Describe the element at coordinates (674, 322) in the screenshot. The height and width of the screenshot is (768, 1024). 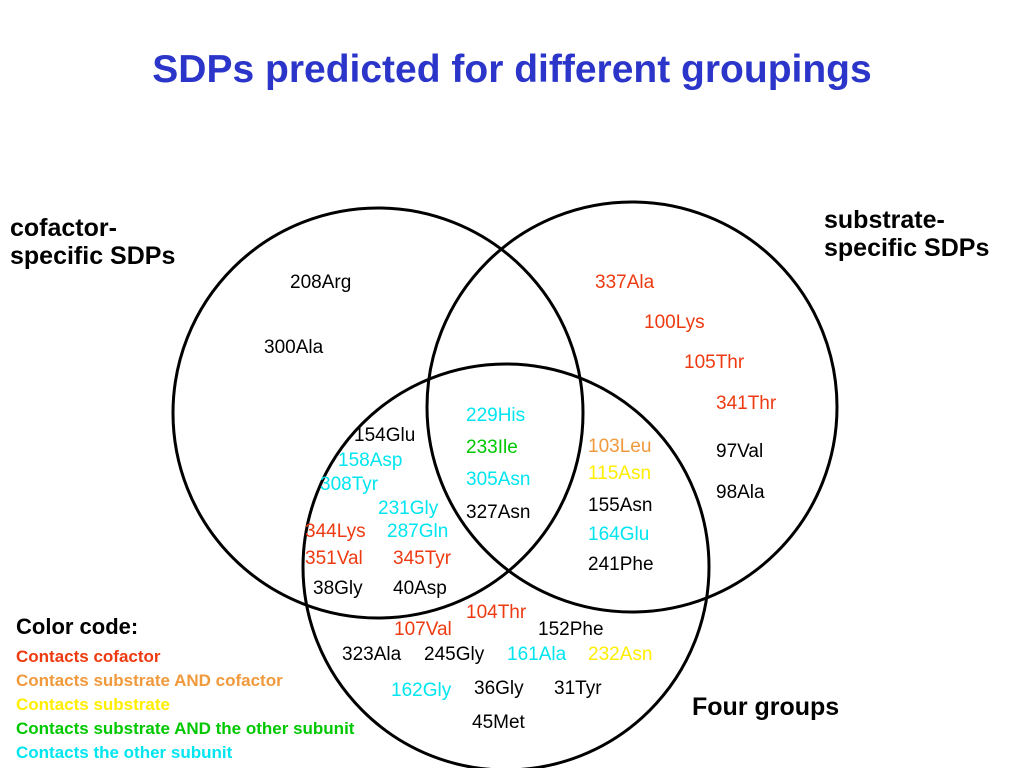
I see `sdp-label: 100Lys` at that location.